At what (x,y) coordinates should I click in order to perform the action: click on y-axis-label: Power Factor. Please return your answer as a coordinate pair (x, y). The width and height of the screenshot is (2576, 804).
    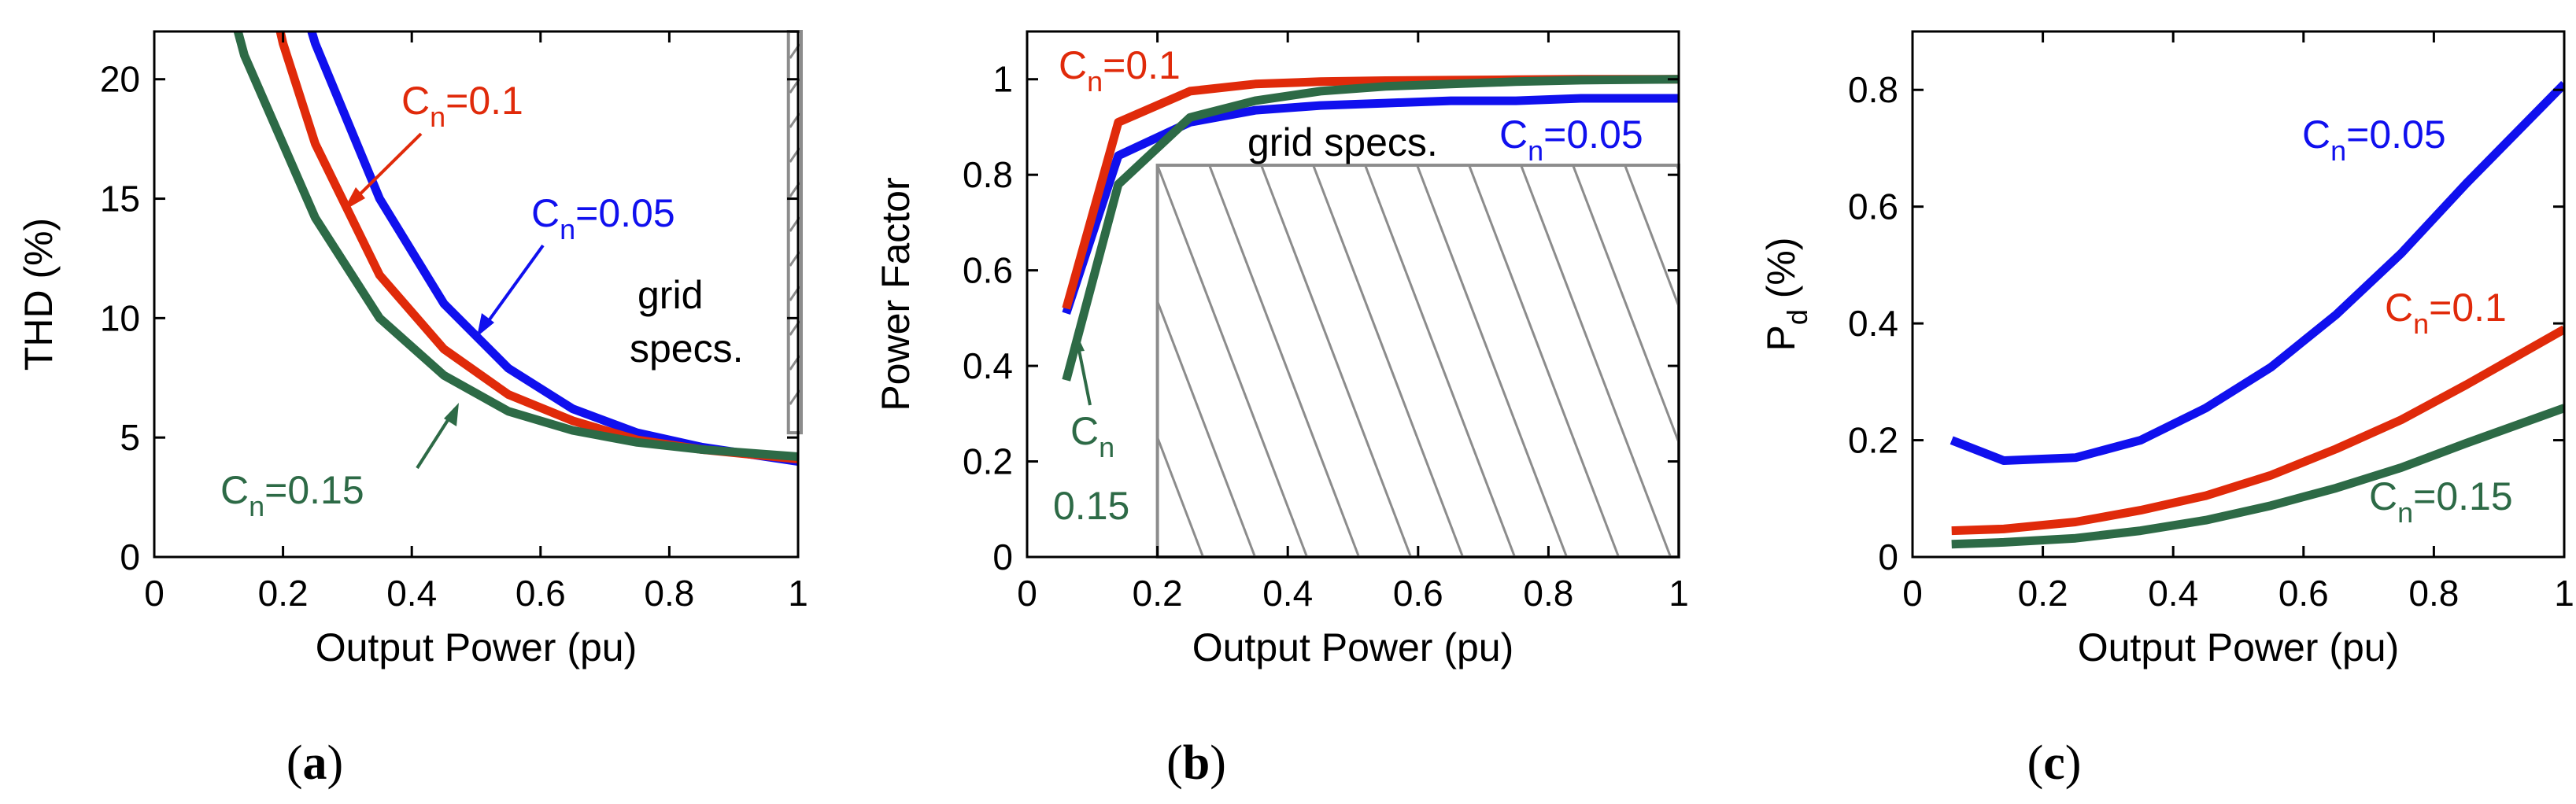
    Looking at the image, I should click on (896, 294).